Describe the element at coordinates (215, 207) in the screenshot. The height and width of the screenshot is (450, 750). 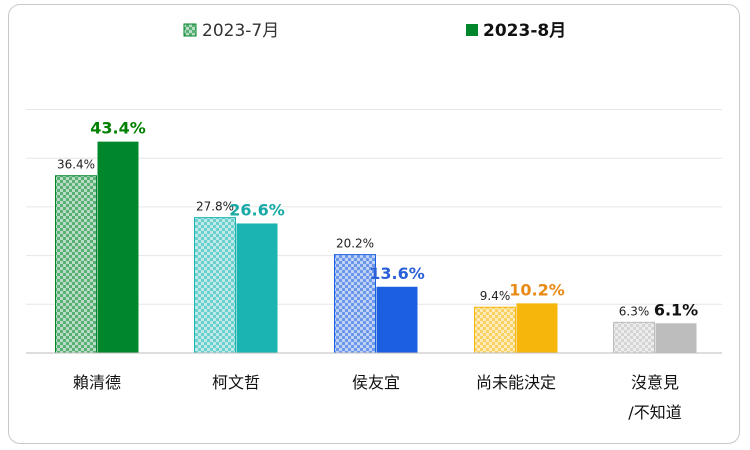
I see `value-label-jul-2: 27.8%` at that location.